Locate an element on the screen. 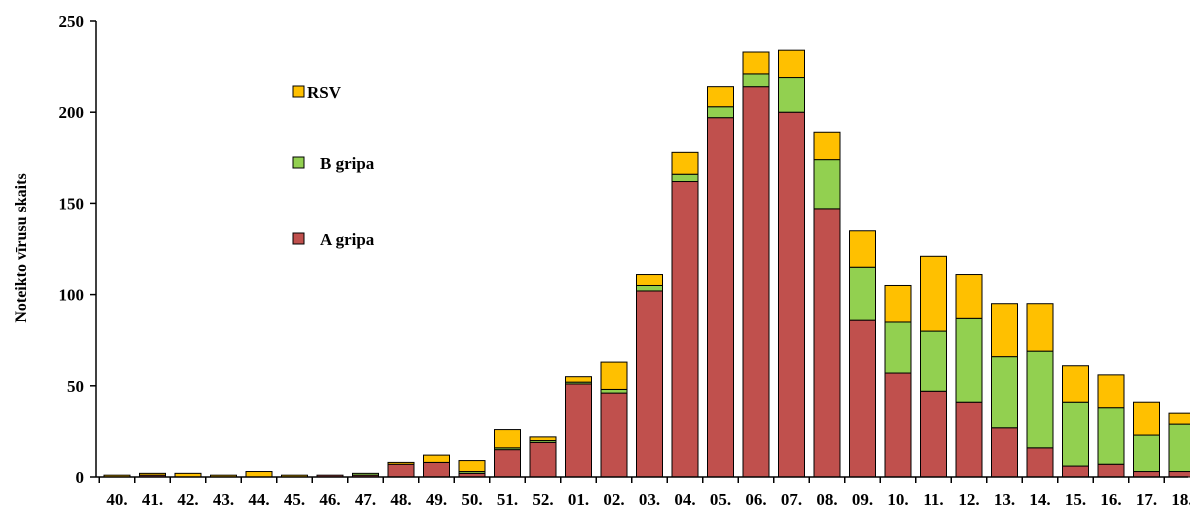  x-tick-label: 03. is located at coordinates (649, 499).